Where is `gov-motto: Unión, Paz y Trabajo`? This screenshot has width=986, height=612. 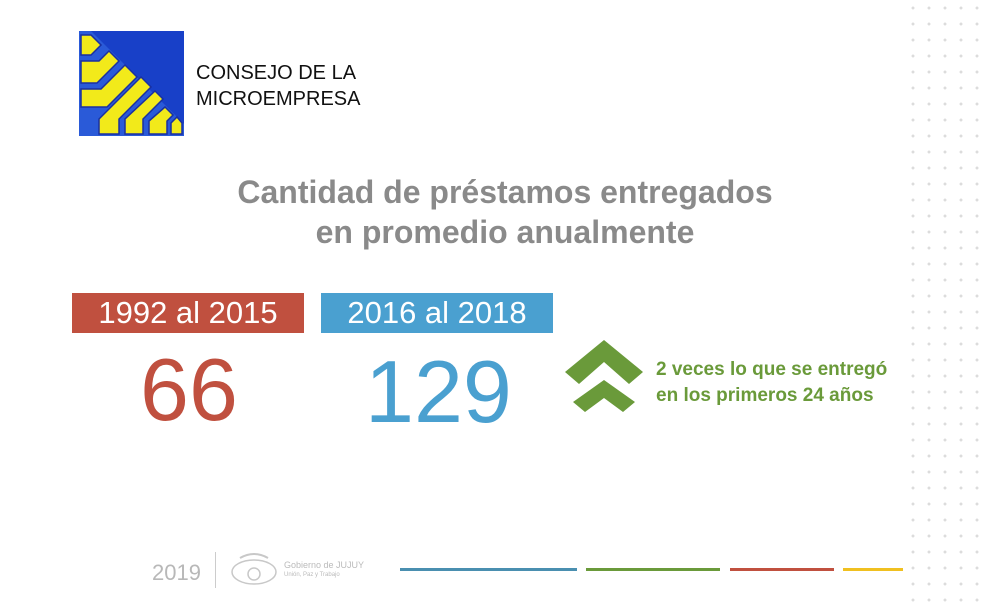 gov-motto: Unión, Paz y Trabajo is located at coordinates (312, 575).